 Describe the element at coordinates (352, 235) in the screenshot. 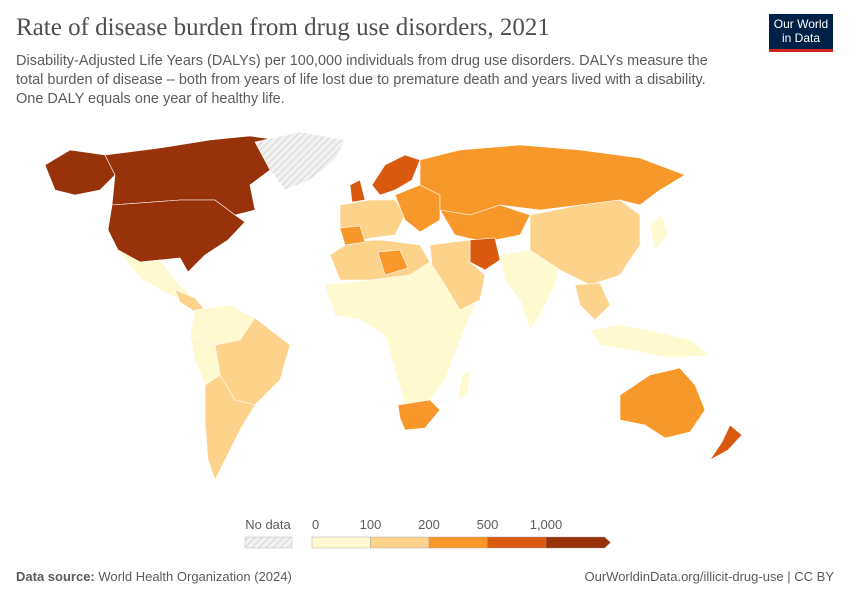

I see `region-spain` at that location.